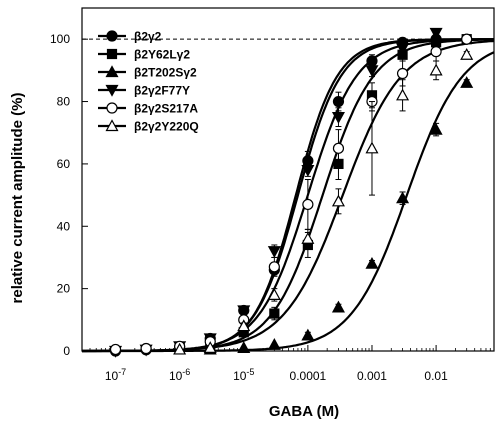 The height and width of the screenshot is (432, 499). I want to click on y-tick-label: 60, so click(64, 164).